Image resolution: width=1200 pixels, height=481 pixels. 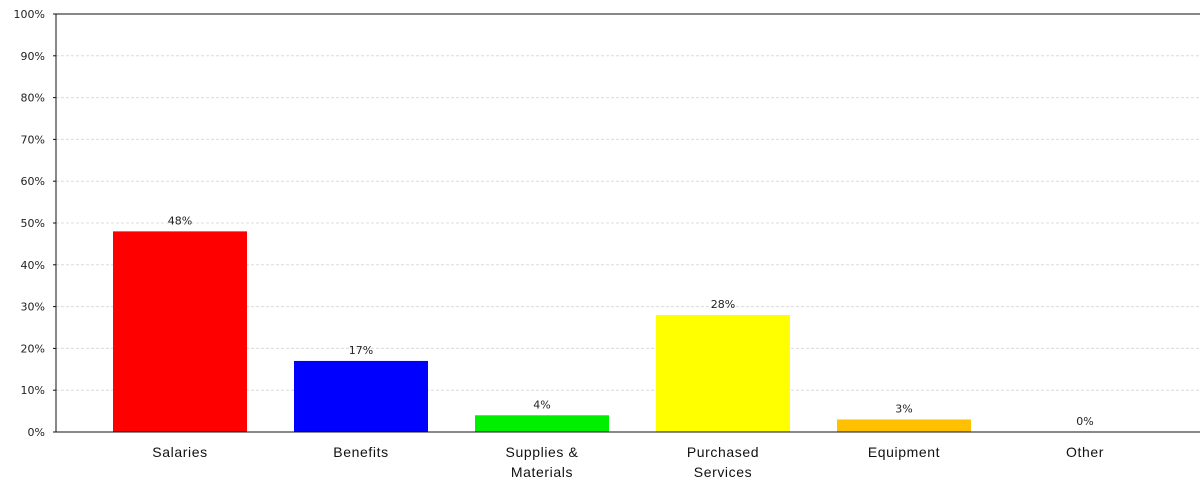 What do you see at coordinates (33, 98) in the screenshot?
I see `y-tick-label: 80%` at bounding box center [33, 98].